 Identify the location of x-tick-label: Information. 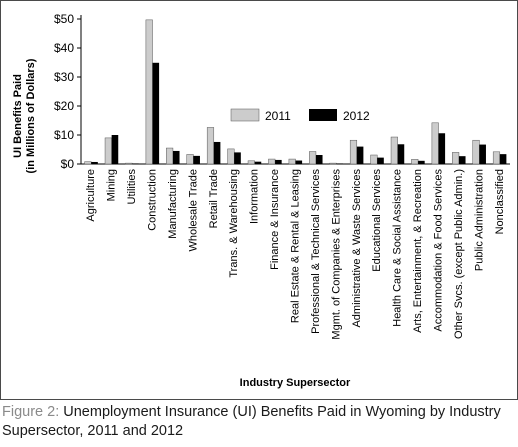
(255, 196).